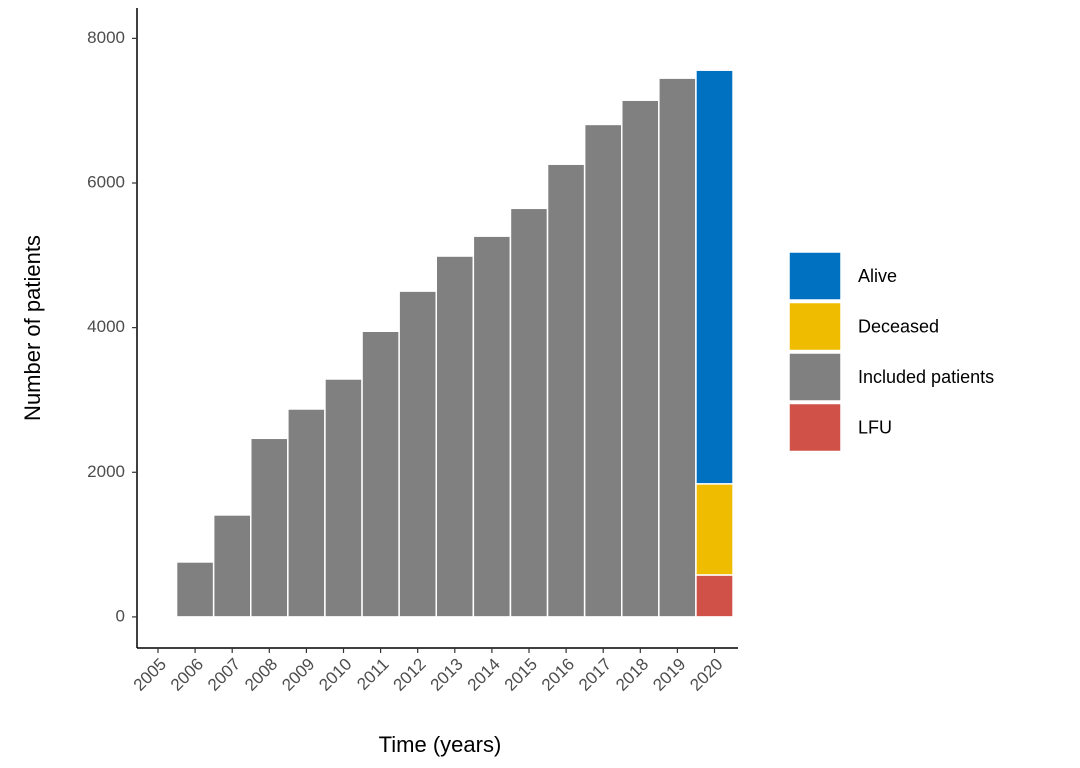 The image size is (1080, 768). I want to click on legend-label: Deceased, so click(898, 326).